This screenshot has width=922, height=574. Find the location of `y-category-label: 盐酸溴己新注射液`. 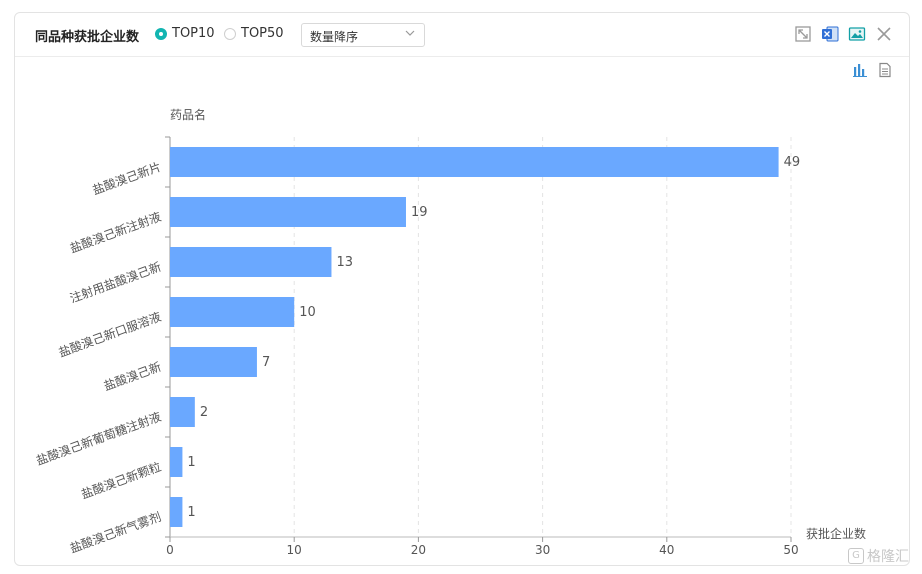

y-category-label: 盐酸溴己新注射液 is located at coordinates (115, 232).